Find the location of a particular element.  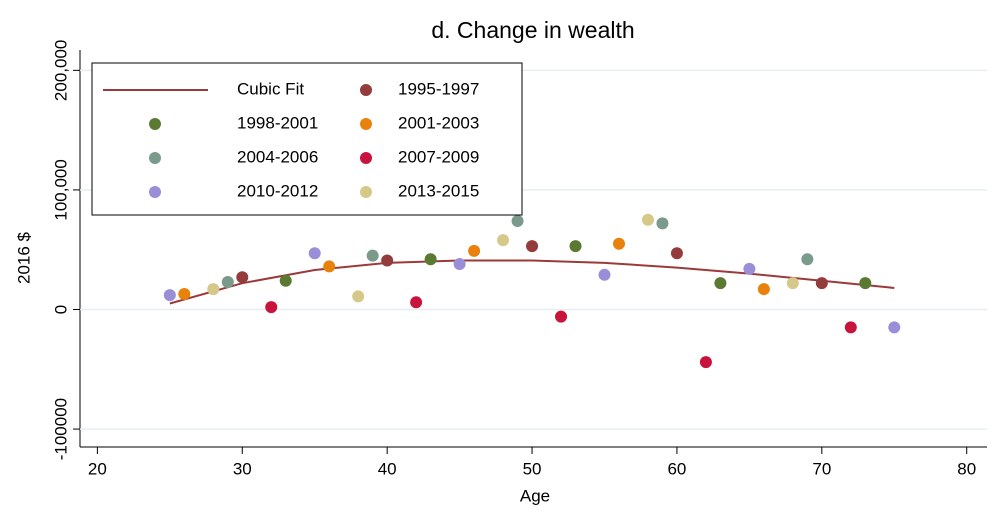

legend-label: 2013-2015 is located at coordinates (438, 190).